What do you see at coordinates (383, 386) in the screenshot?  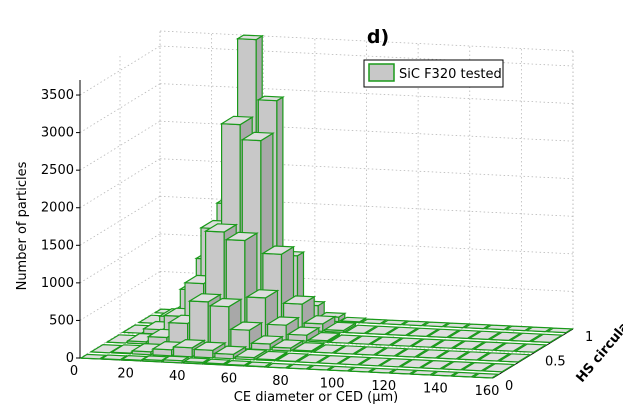 I see `x-tick-label: 120` at bounding box center [383, 386].